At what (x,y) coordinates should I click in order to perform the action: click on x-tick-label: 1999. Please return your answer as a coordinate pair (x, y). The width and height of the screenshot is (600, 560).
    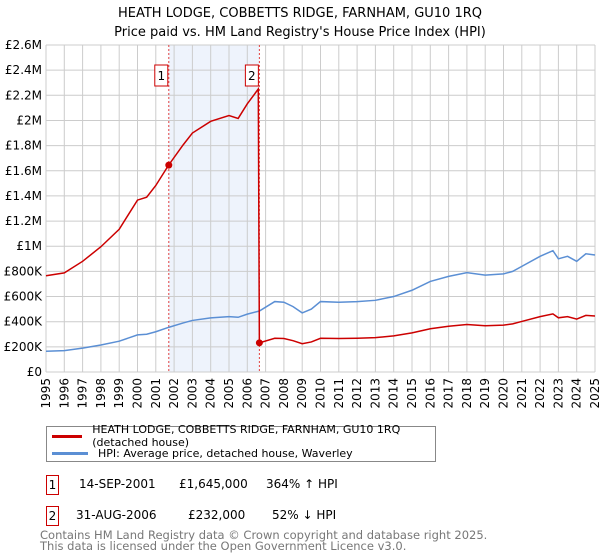
    Looking at the image, I should click on (119, 393).